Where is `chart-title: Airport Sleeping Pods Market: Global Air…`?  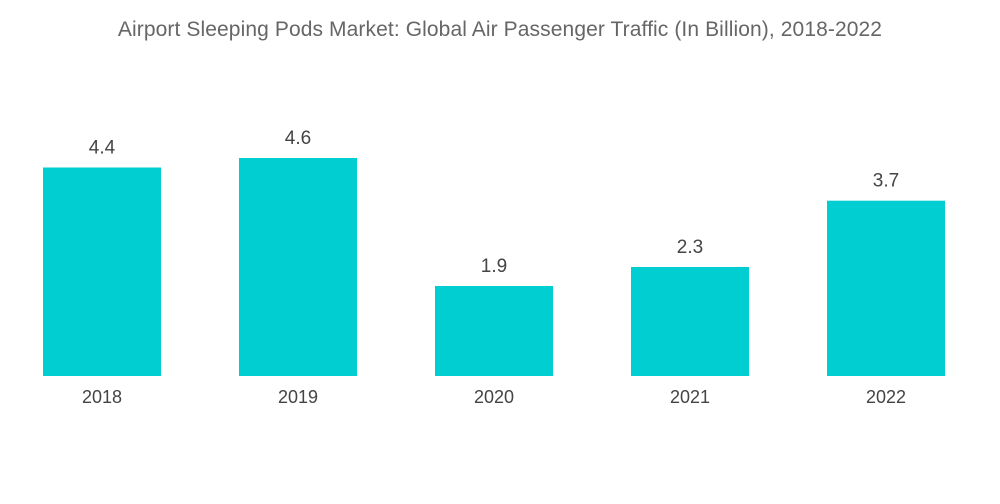 chart-title: Airport Sleeping Pods Market: Global Air… is located at coordinates (500, 29).